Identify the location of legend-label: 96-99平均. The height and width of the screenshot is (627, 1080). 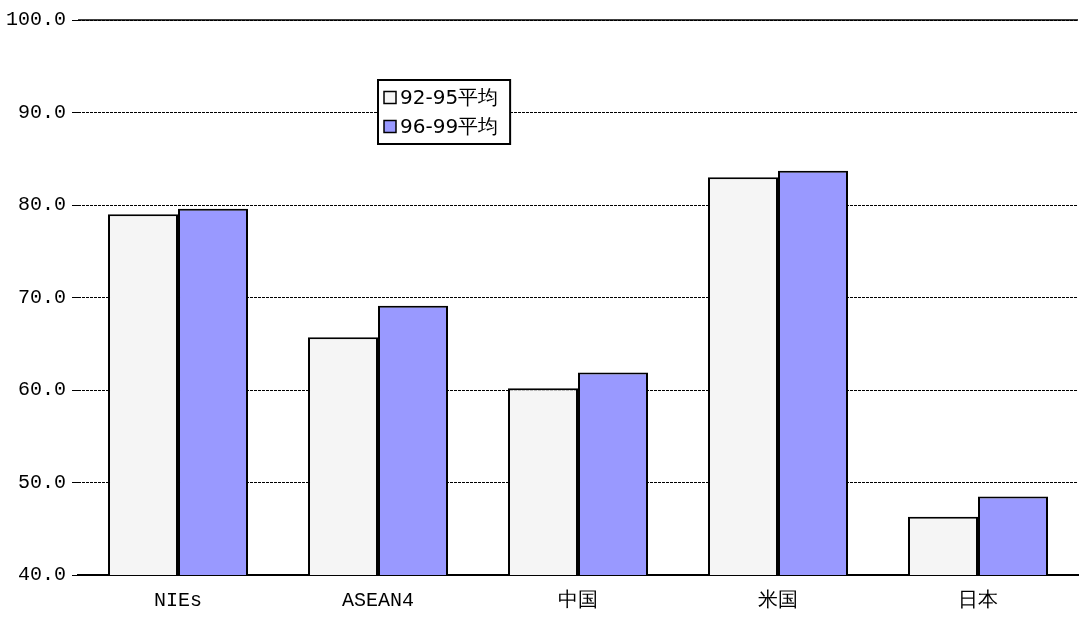
(449, 125).